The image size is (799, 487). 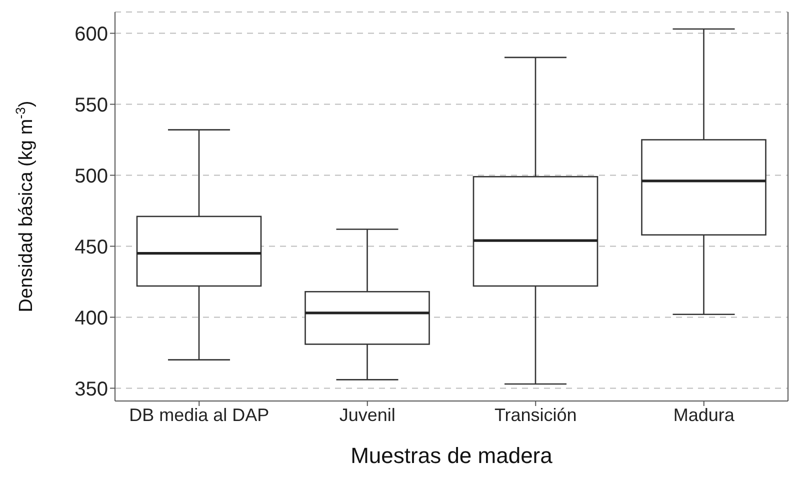 I want to click on y-tick-label: 550, so click(x=91, y=105).